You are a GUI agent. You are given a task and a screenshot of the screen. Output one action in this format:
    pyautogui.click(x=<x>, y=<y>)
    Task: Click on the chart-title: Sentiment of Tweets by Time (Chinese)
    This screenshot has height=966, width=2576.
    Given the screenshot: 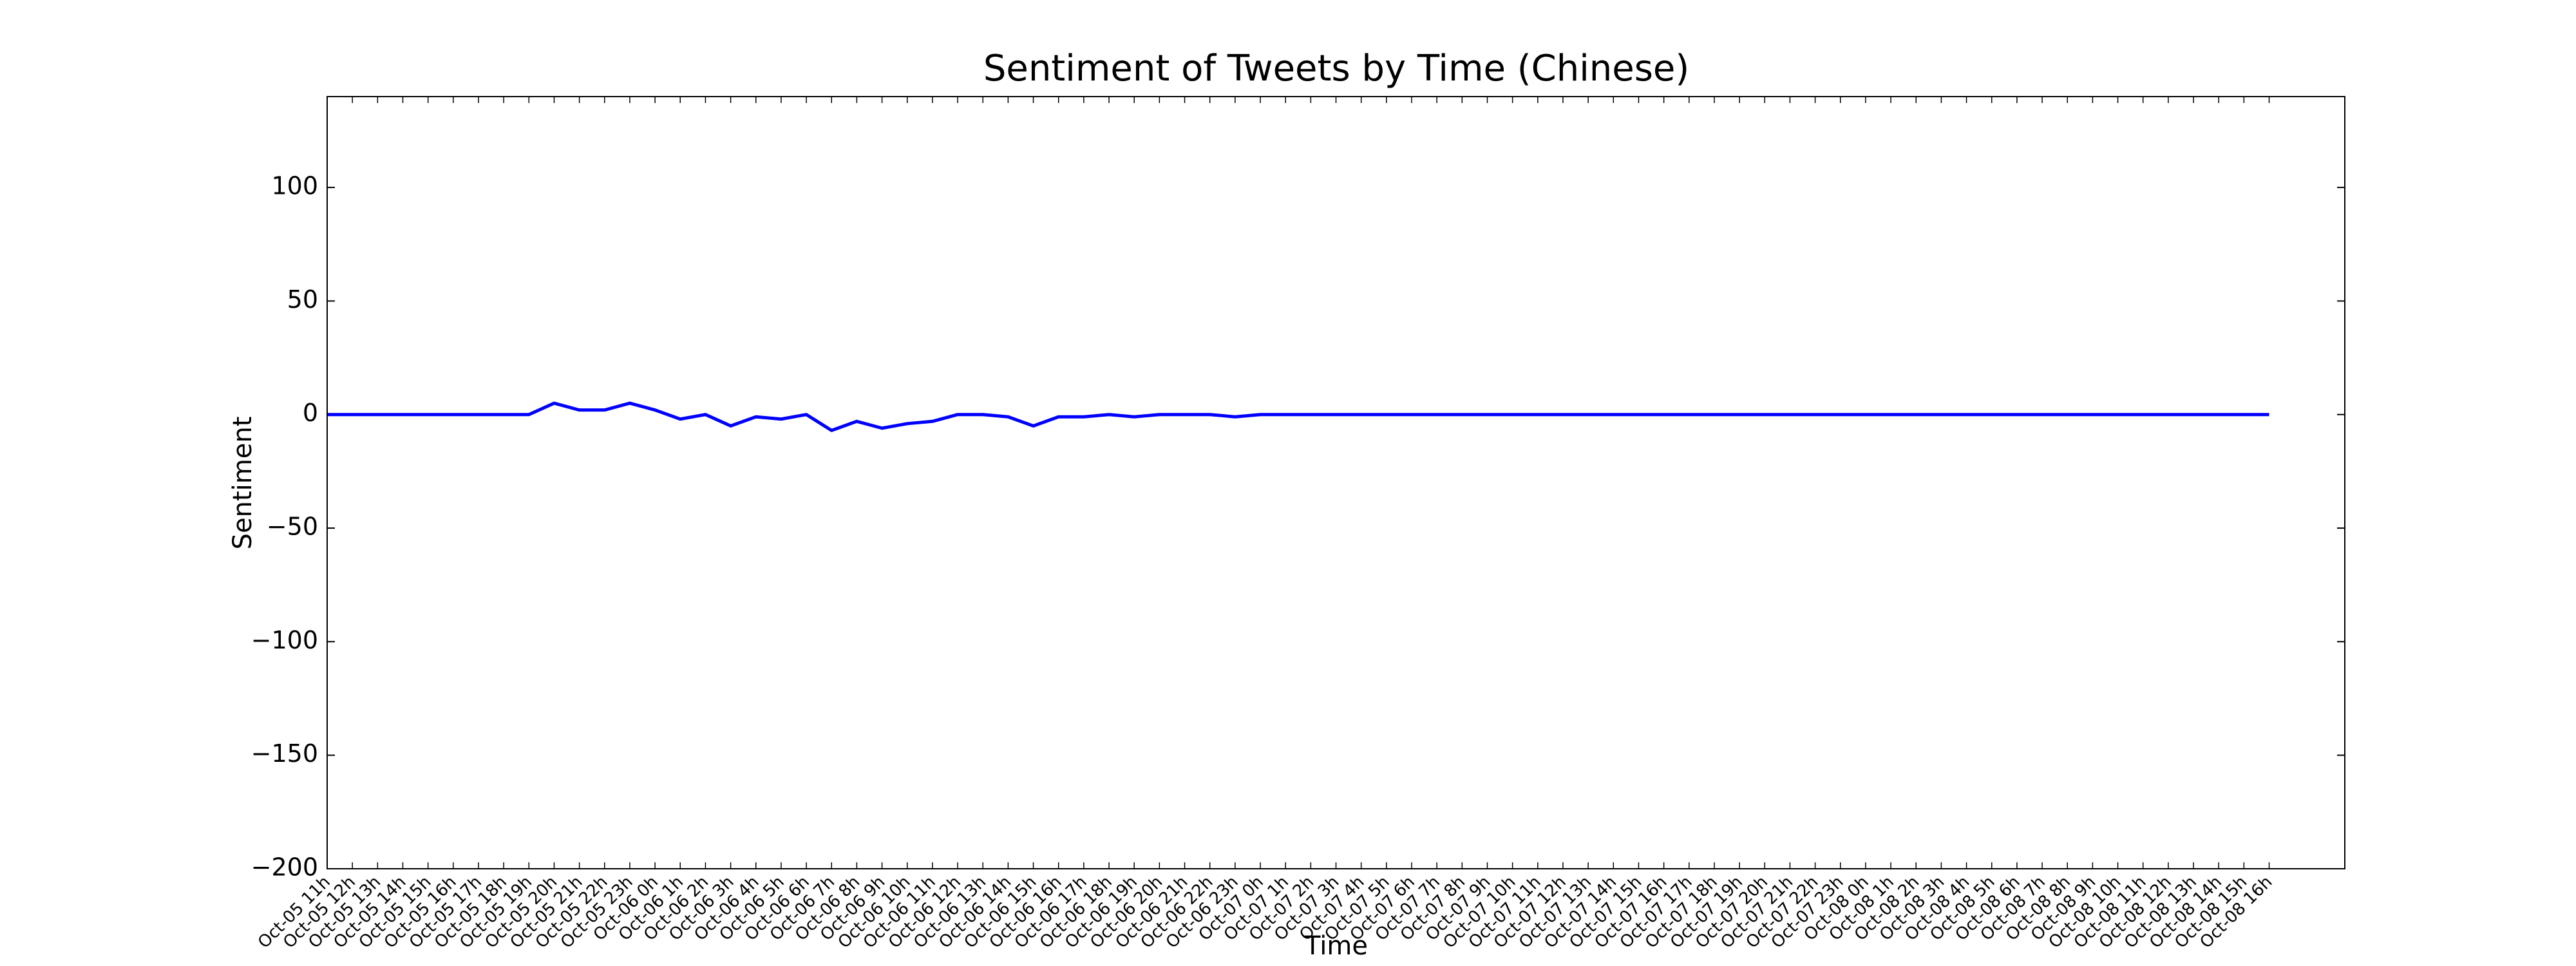 What is the action you would take?
    pyautogui.click(x=1336, y=69)
    